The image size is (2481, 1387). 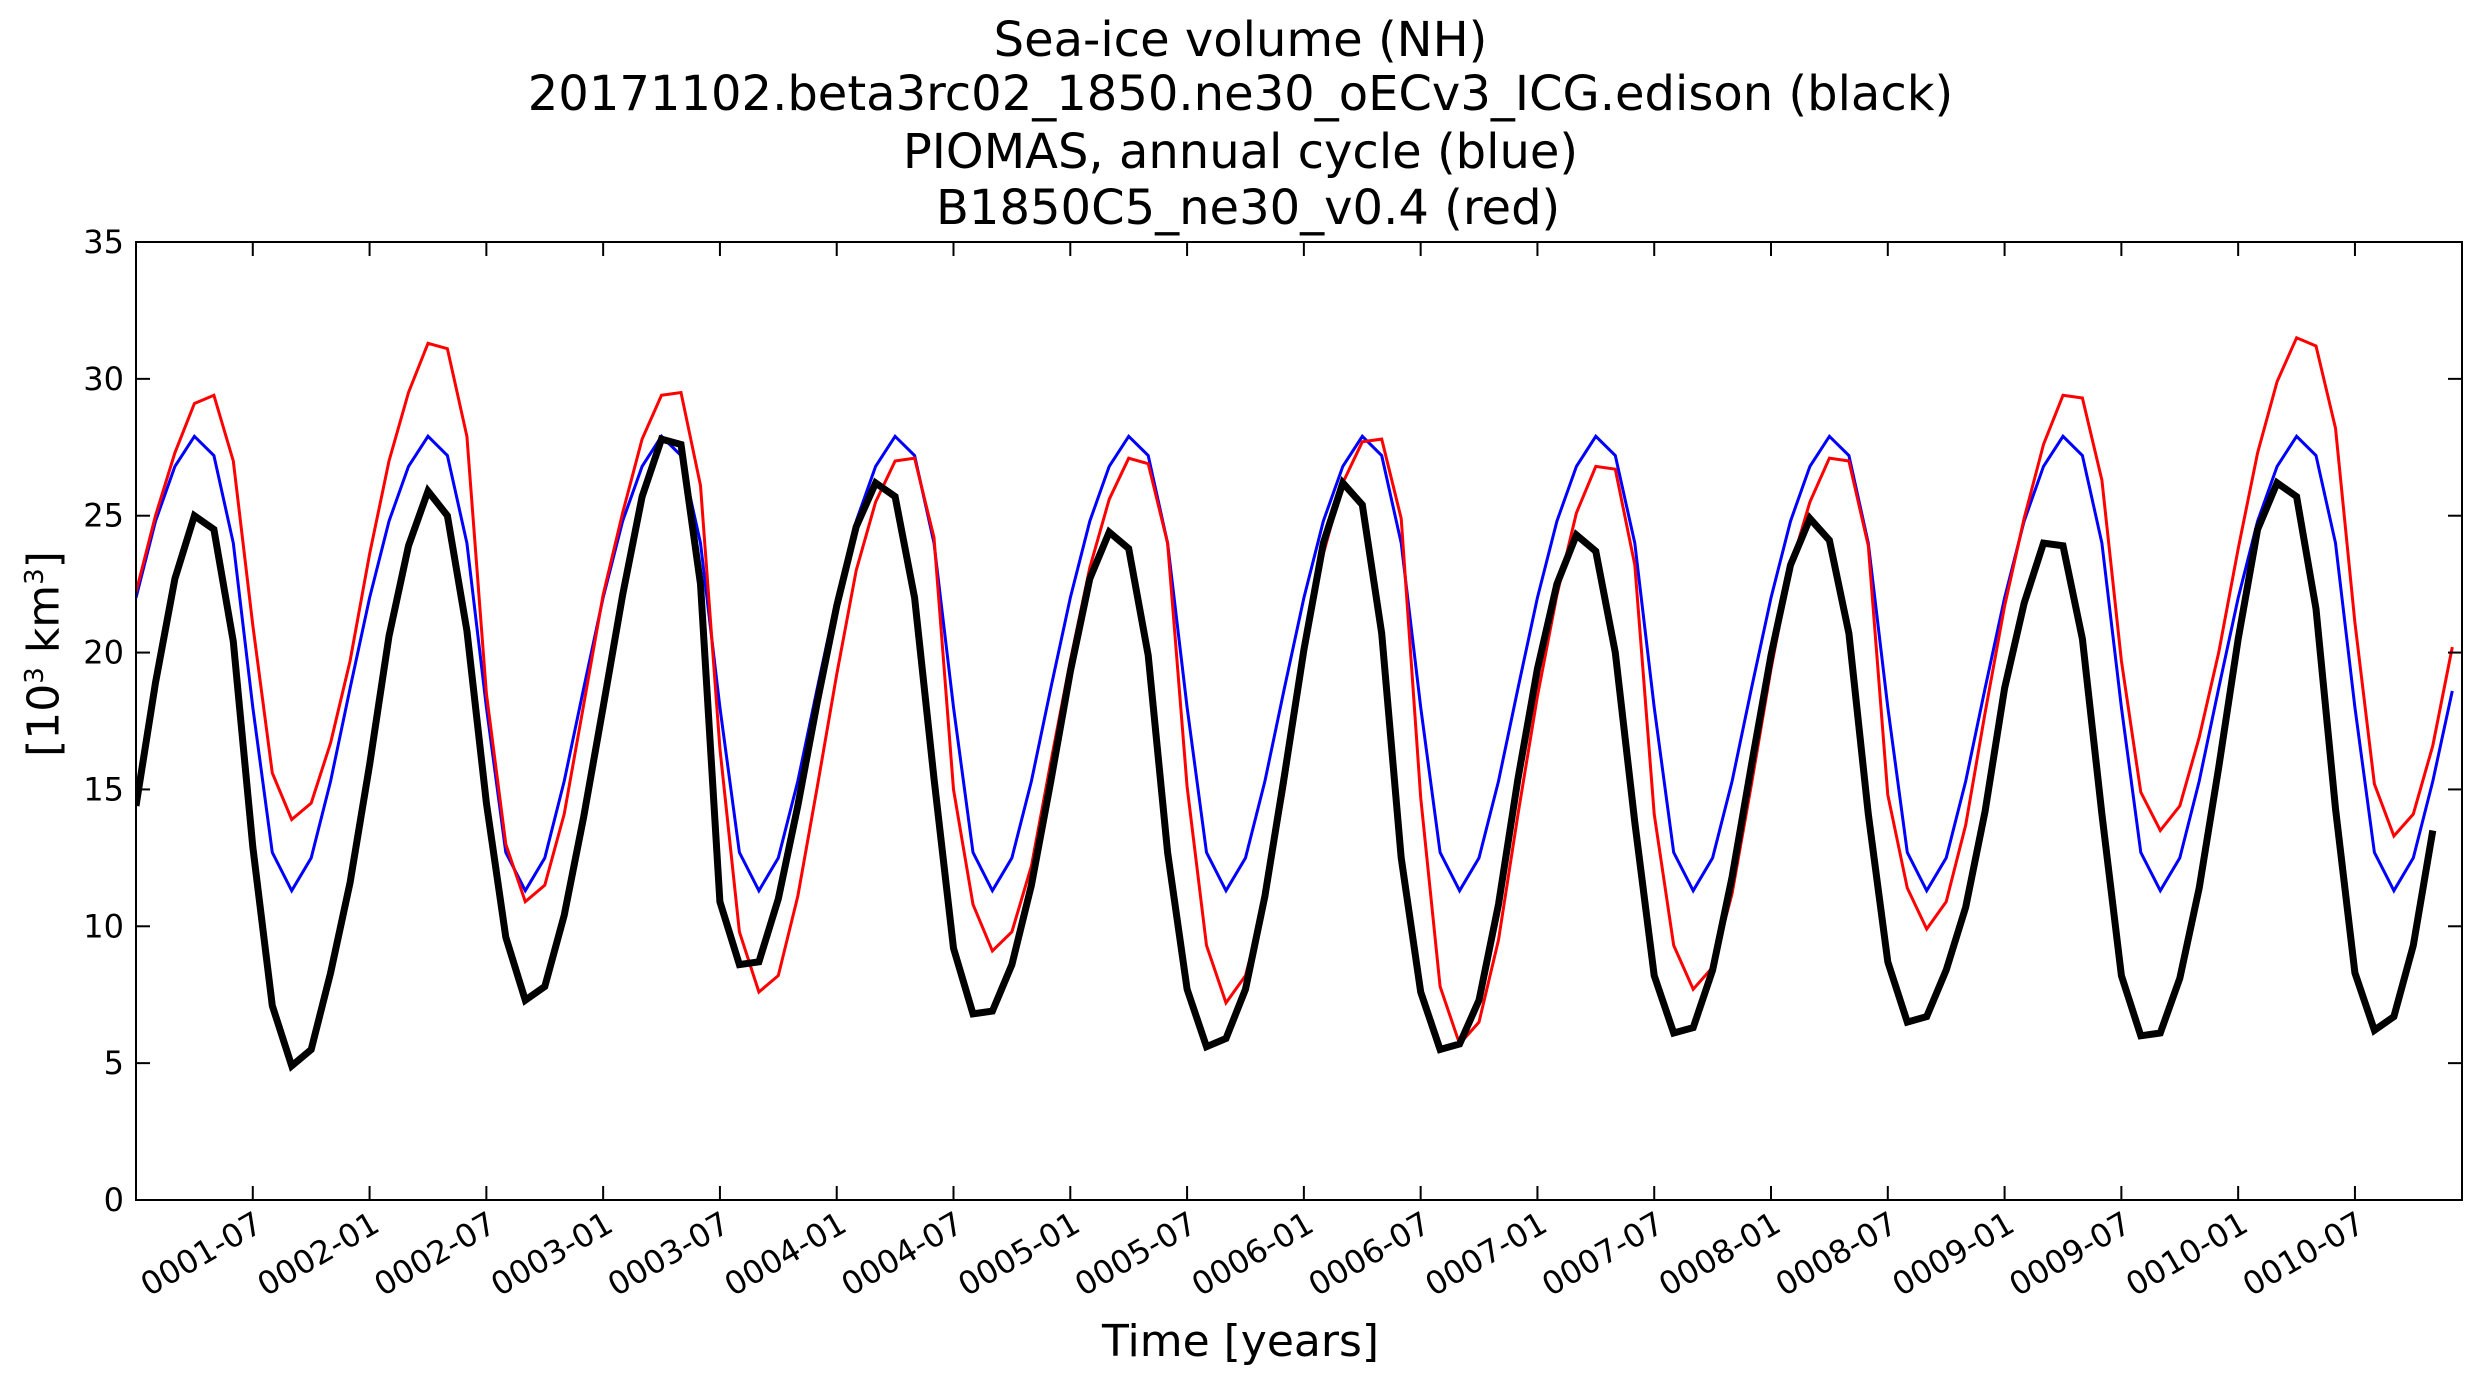 What do you see at coordinates (1719, 1254) in the screenshot?
I see `x-tick-label: 0008-01` at bounding box center [1719, 1254].